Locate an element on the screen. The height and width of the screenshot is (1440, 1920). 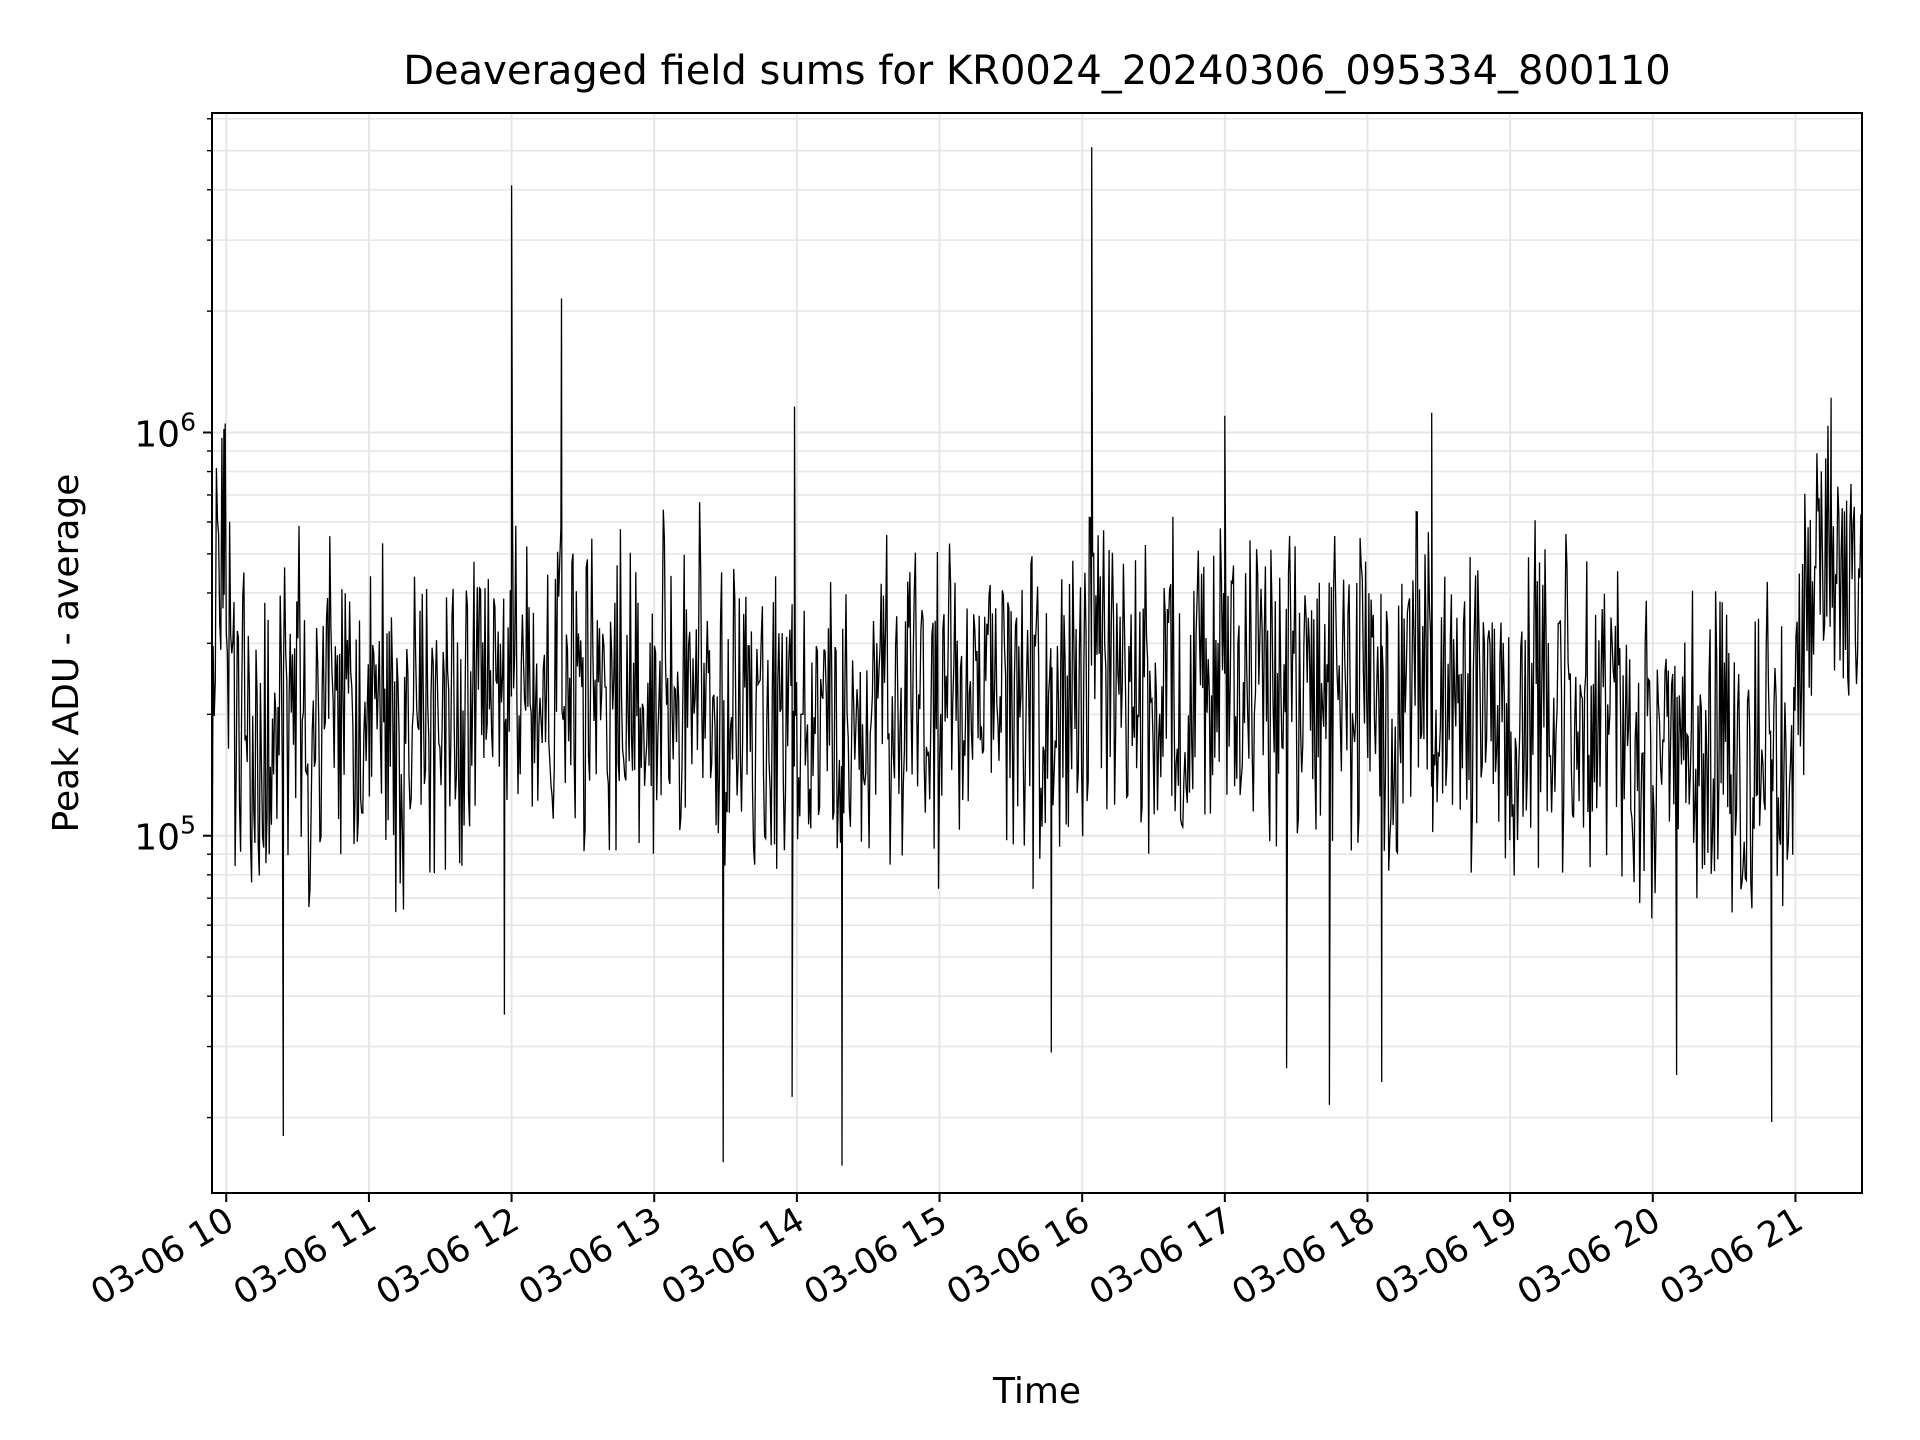
y-tick-label: 10⁵ is located at coordinates (165, 835).